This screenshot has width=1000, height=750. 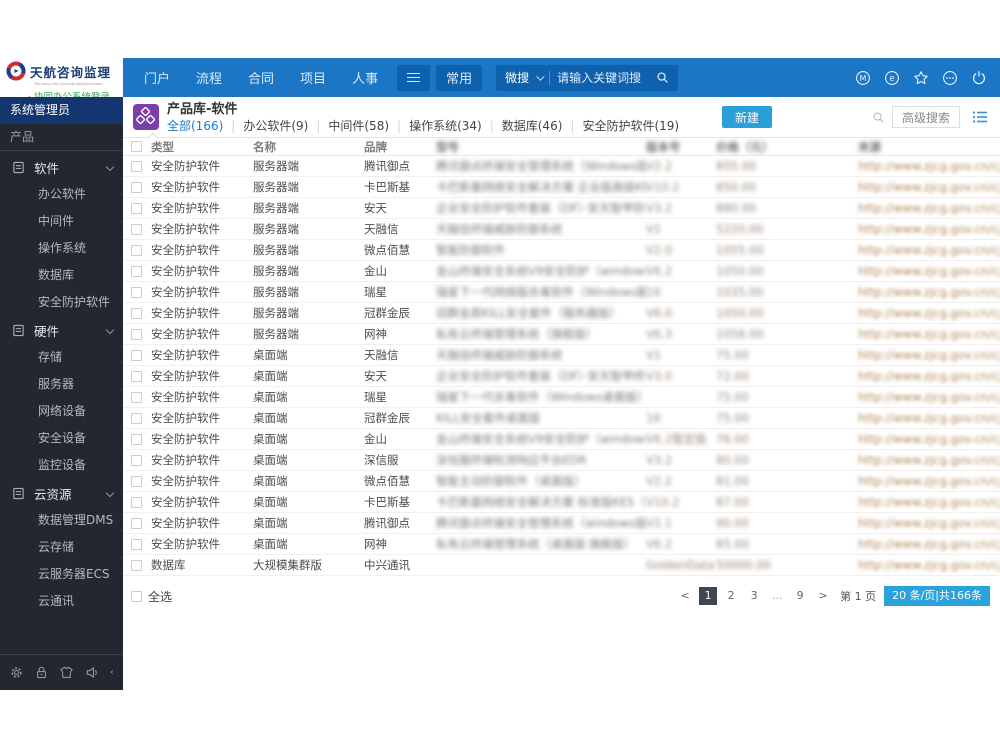 I want to click on nav-item: 合同, so click(x=261, y=79).